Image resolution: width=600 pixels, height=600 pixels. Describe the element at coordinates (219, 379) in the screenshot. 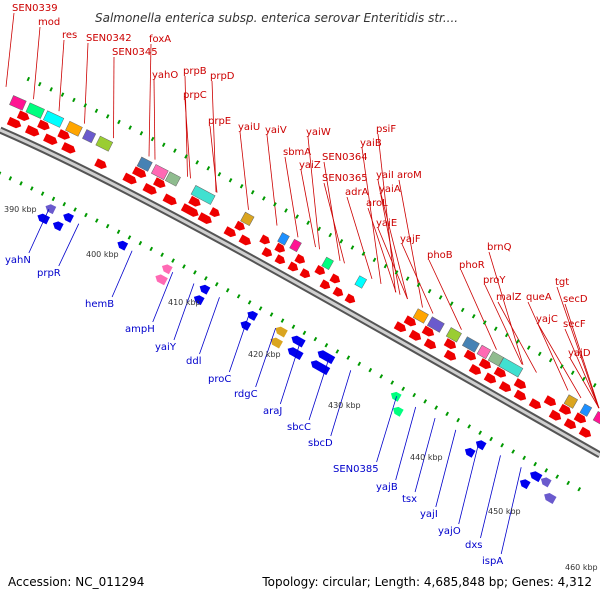

I see `gene-label: proC` at that location.